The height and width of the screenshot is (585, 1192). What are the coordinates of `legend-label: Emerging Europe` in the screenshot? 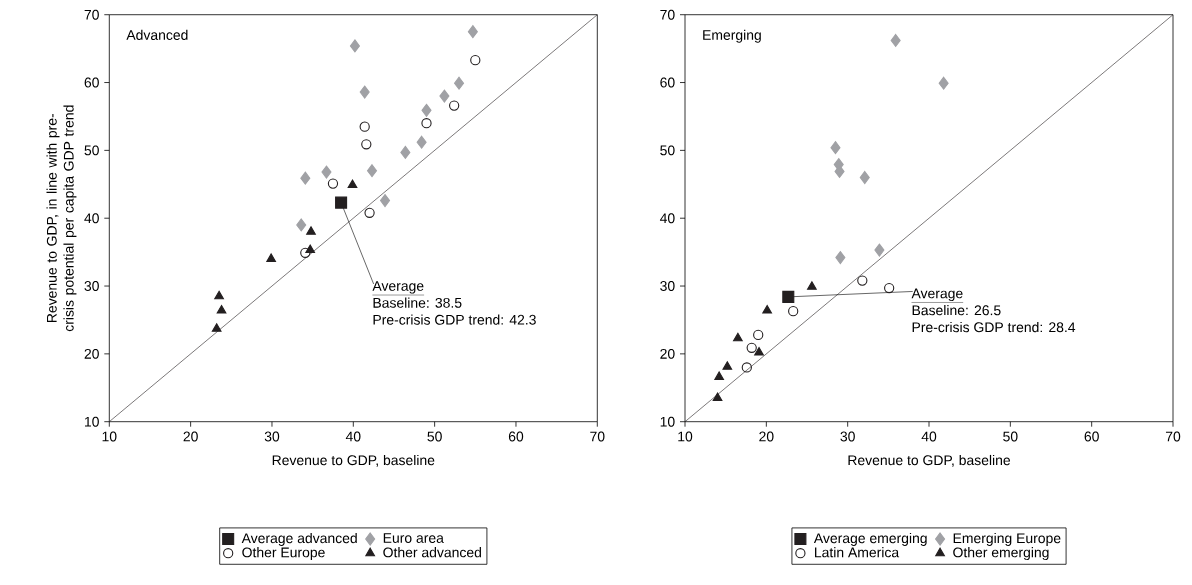 It's located at (1007, 539).